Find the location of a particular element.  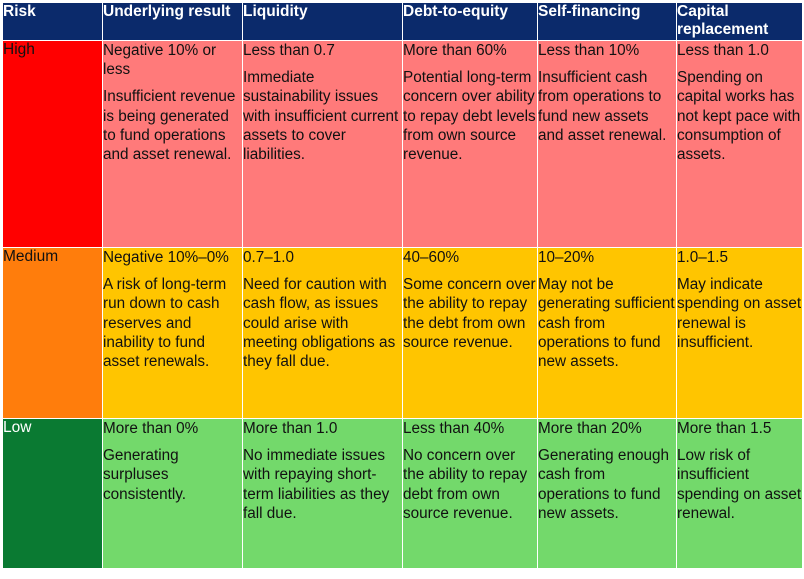

header-self-financing: Self-financing is located at coordinates (607, 21).